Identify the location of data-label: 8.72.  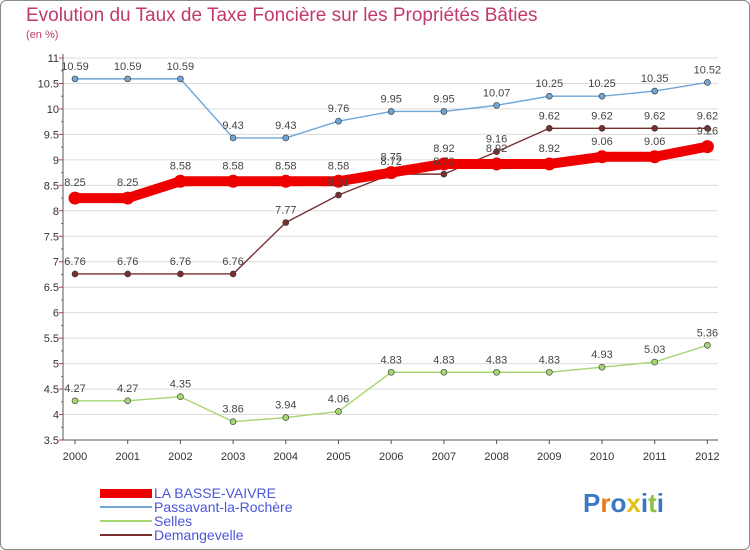
(443, 162).